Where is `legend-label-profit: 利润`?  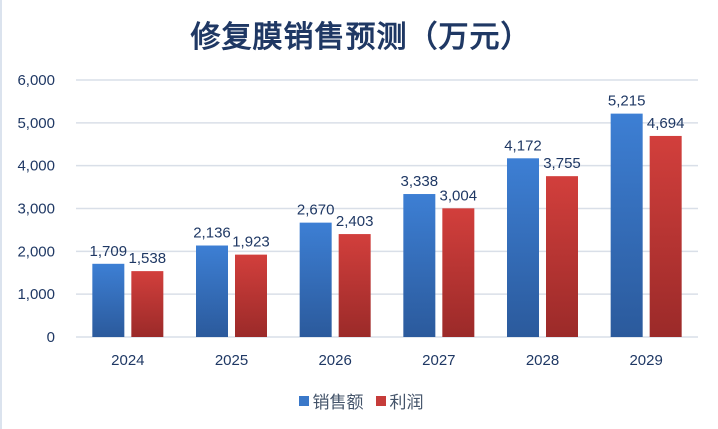
legend-label-profit: 利润 is located at coordinates (406, 403).